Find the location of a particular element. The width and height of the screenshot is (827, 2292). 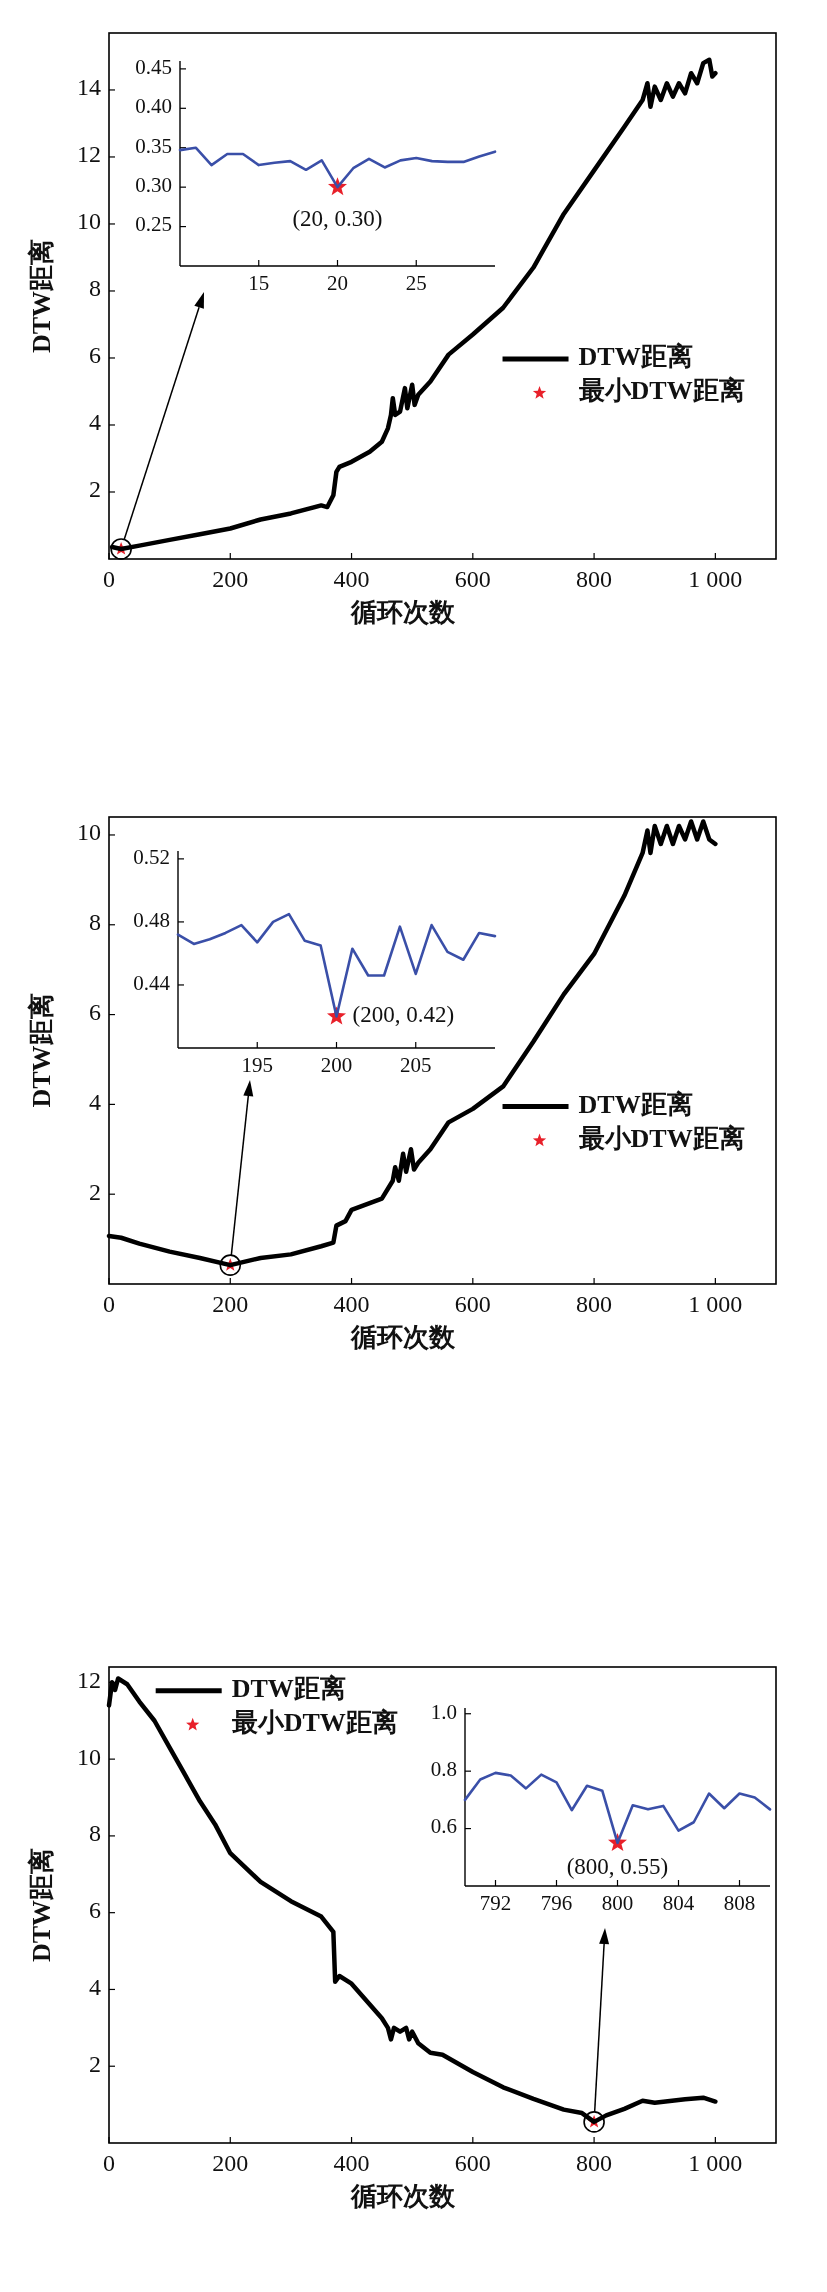

y-tick-label: 0.8 is located at coordinates (443, 1768).